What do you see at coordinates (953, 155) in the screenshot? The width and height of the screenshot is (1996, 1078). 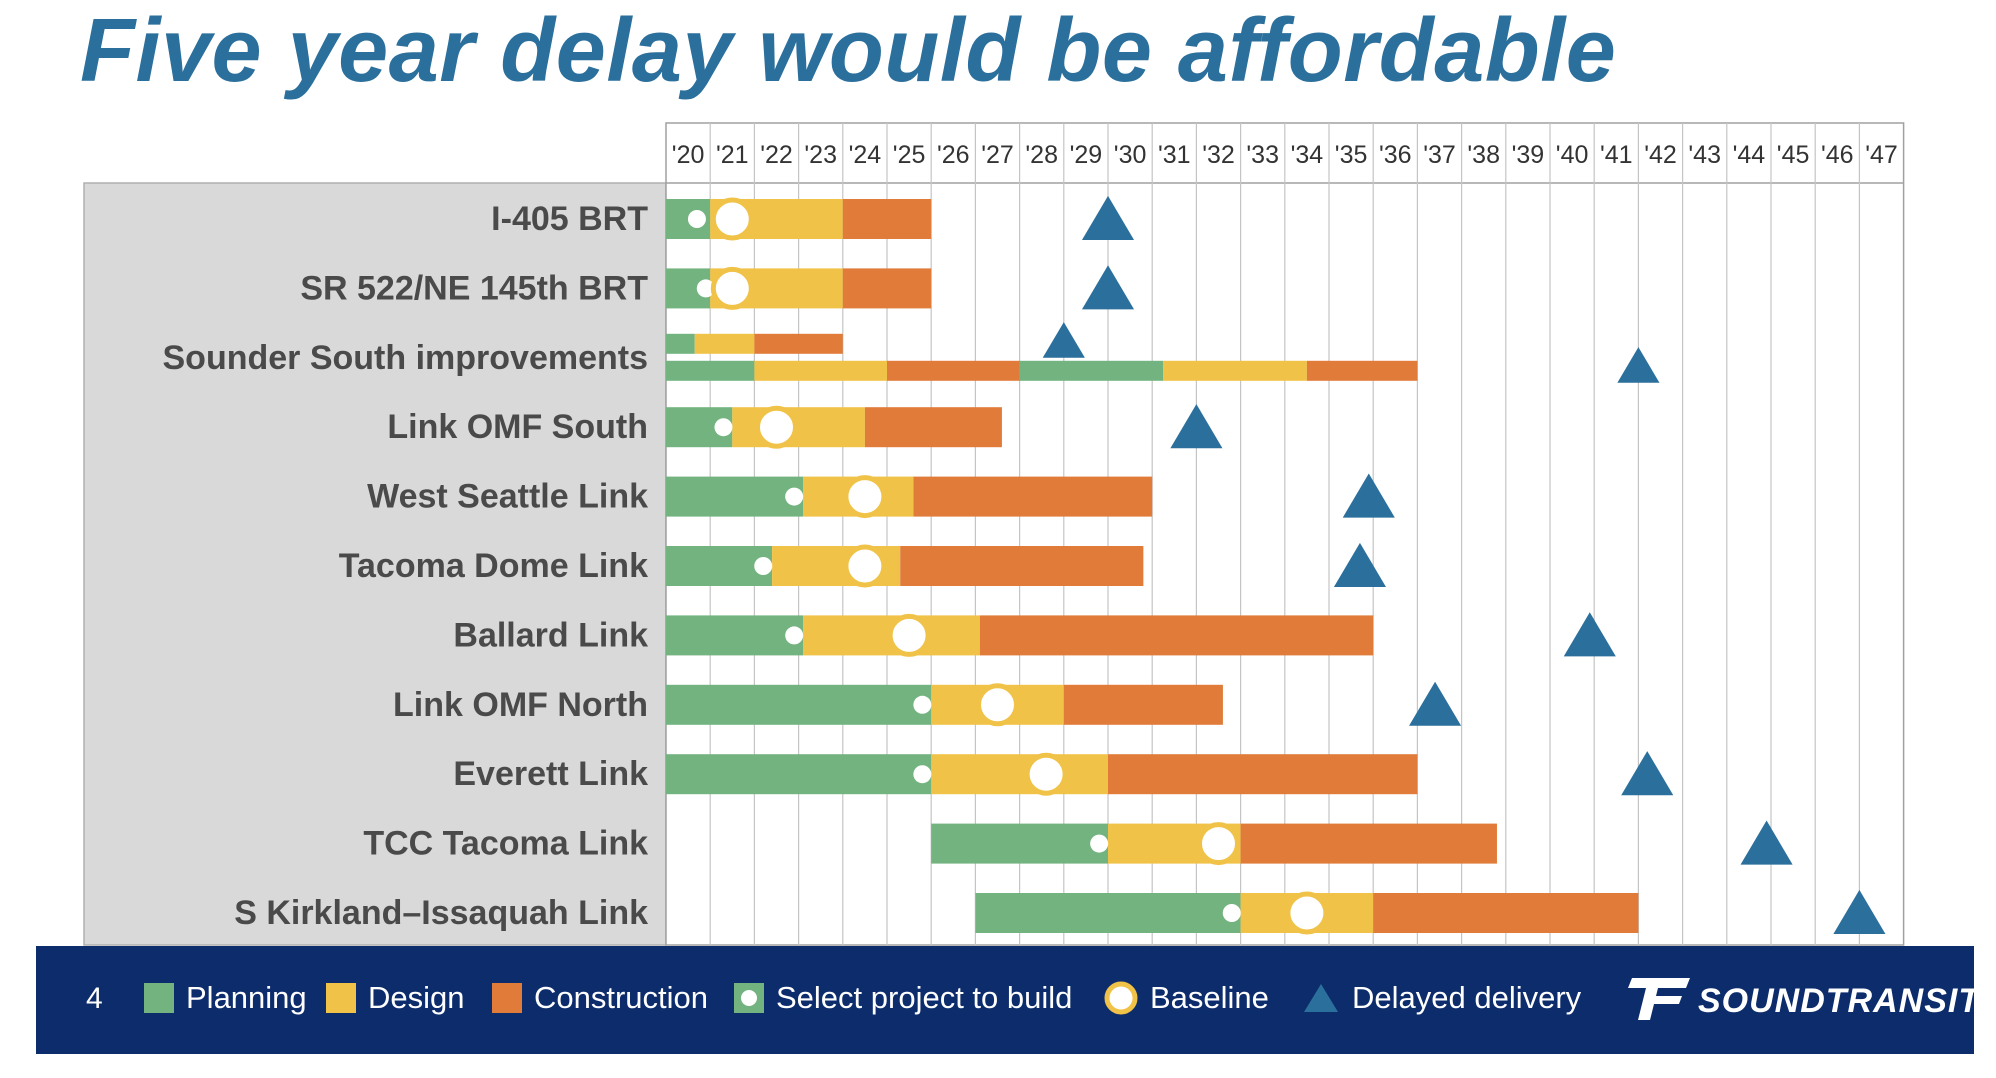 I see `year-tick-label: '26` at bounding box center [953, 155].